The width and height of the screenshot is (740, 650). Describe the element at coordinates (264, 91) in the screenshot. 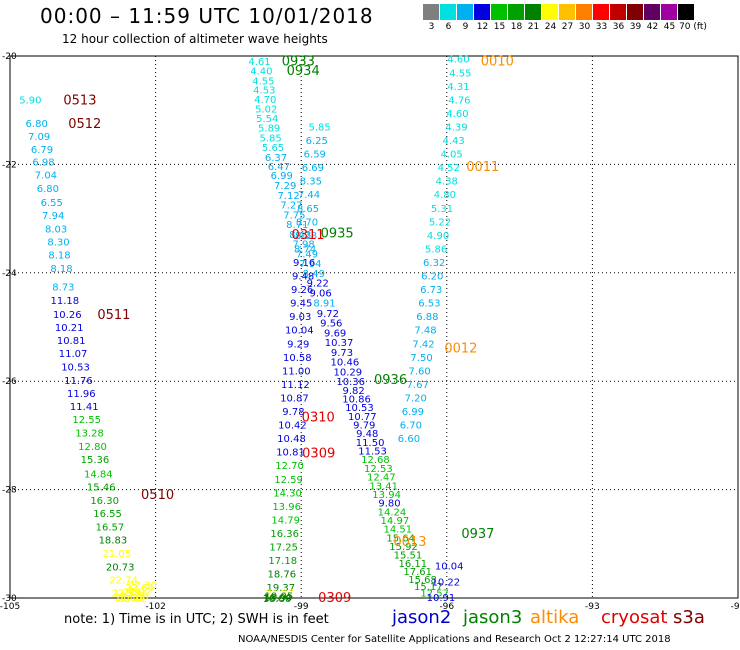

I see `swh-value: 4.53` at that location.